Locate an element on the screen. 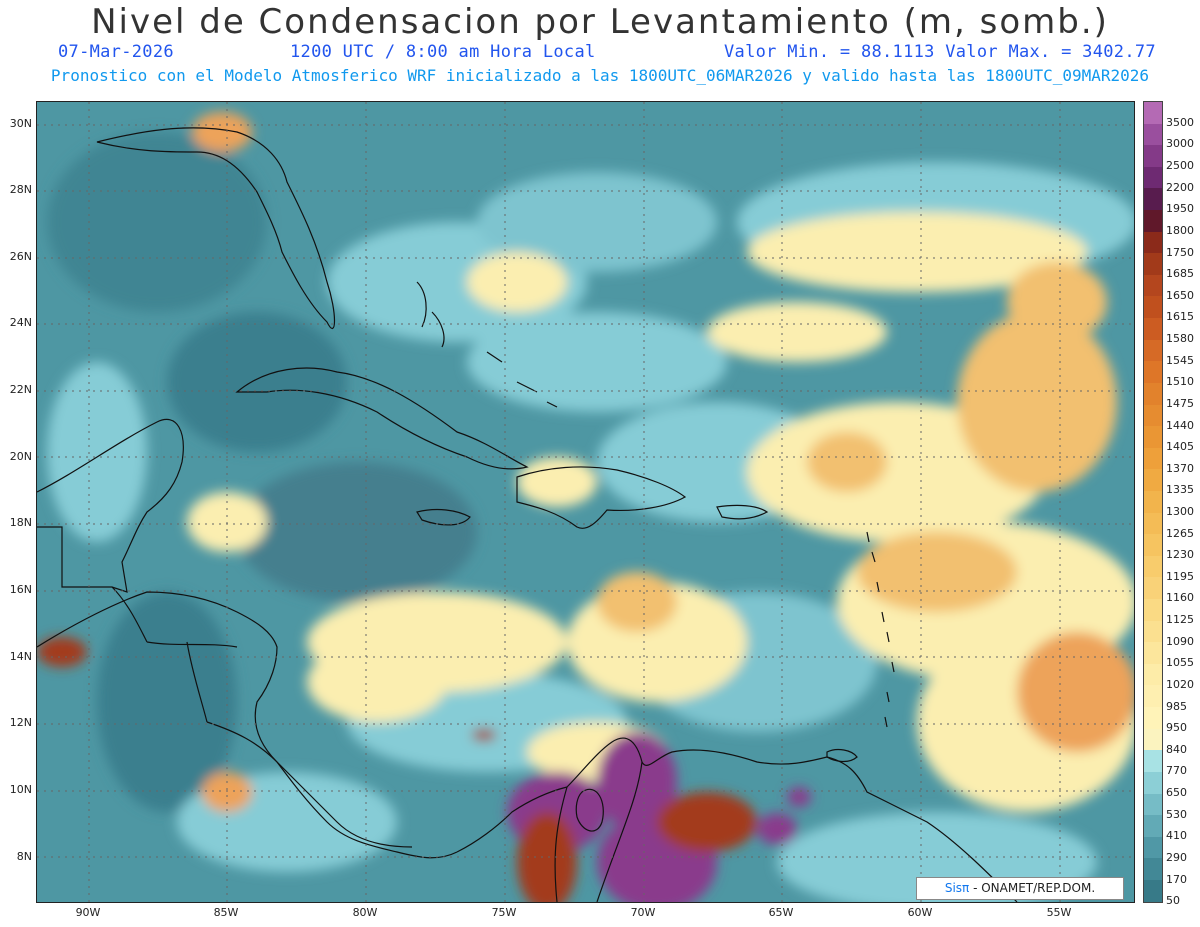 This screenshot has width=1200, height=927. lon-label: 90W is located at coordinates (88, 912).